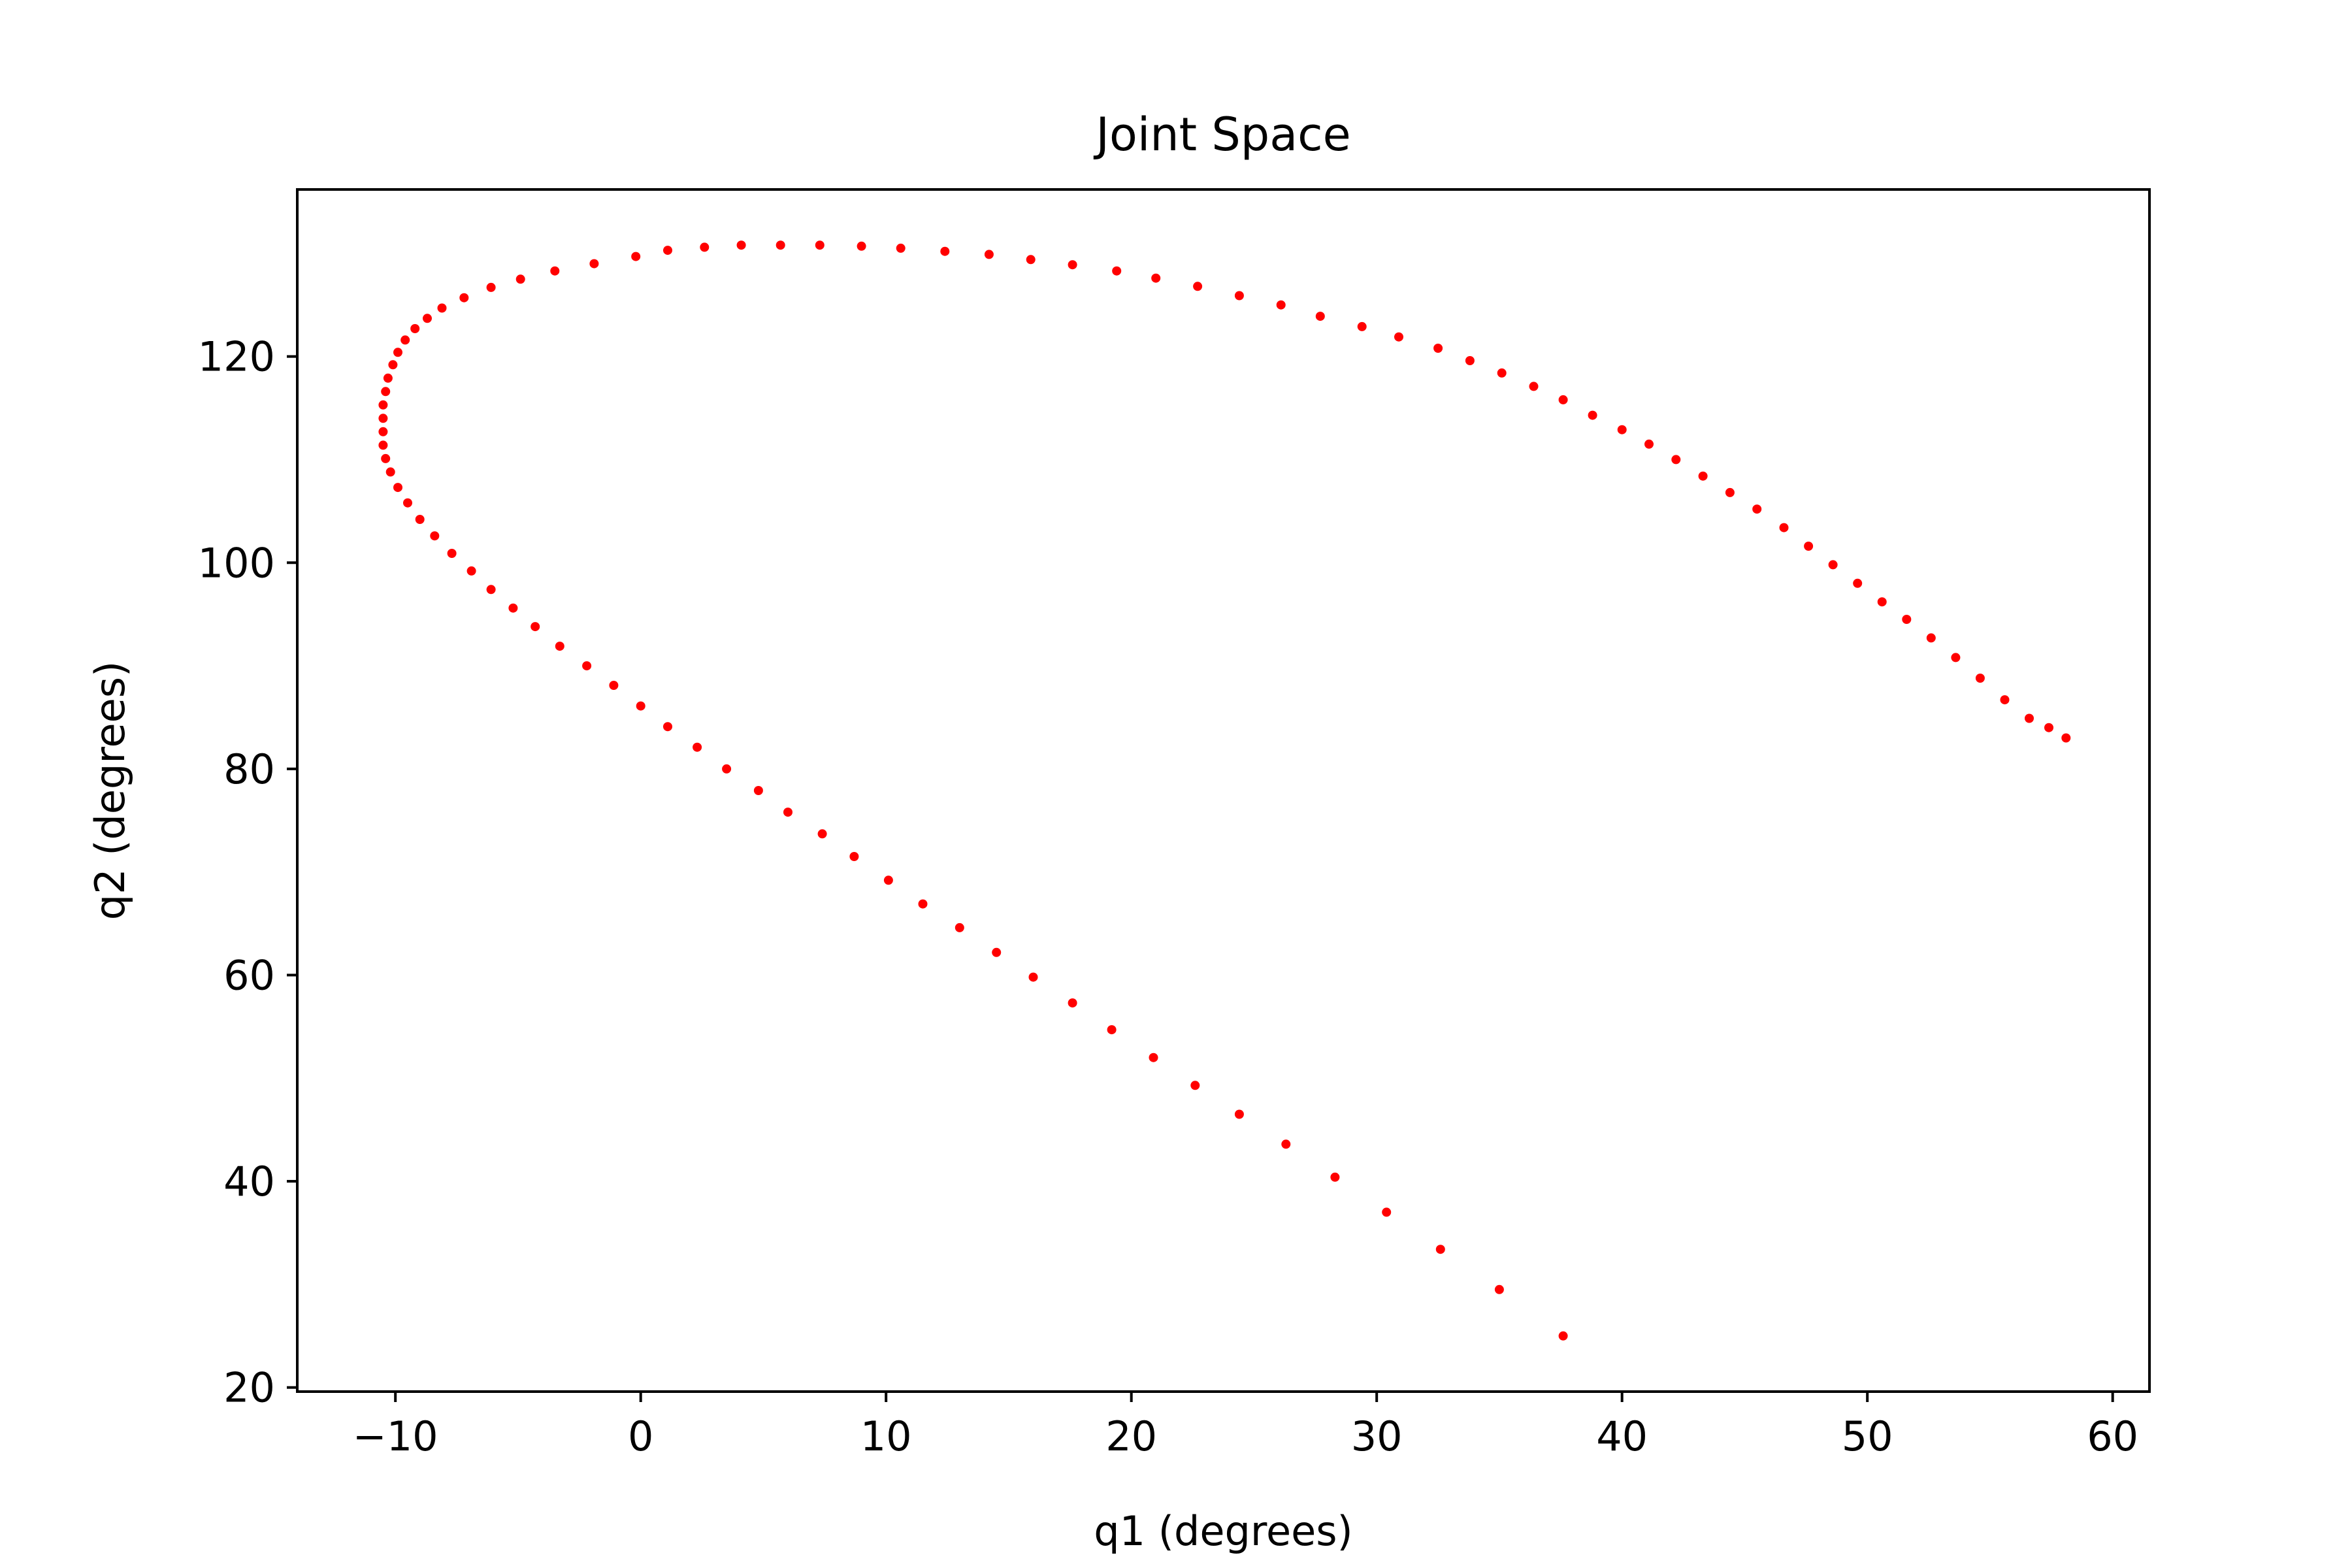 The width and height of the screenshot is (2352, 1568). I want to click on y-tick-label: 20, so click(249, 1388).